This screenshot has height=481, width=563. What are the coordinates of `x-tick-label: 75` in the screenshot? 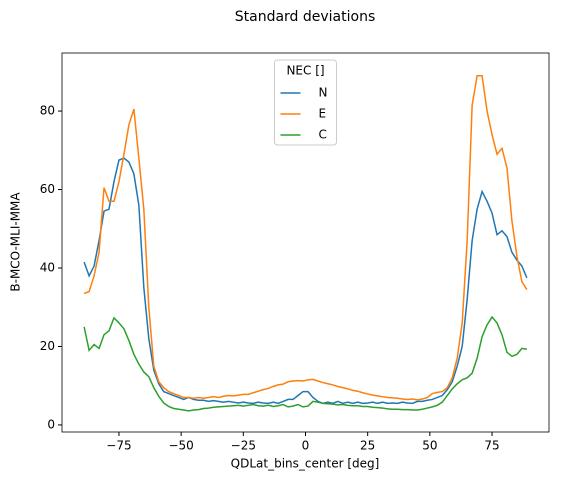 It's located at (491, 446).